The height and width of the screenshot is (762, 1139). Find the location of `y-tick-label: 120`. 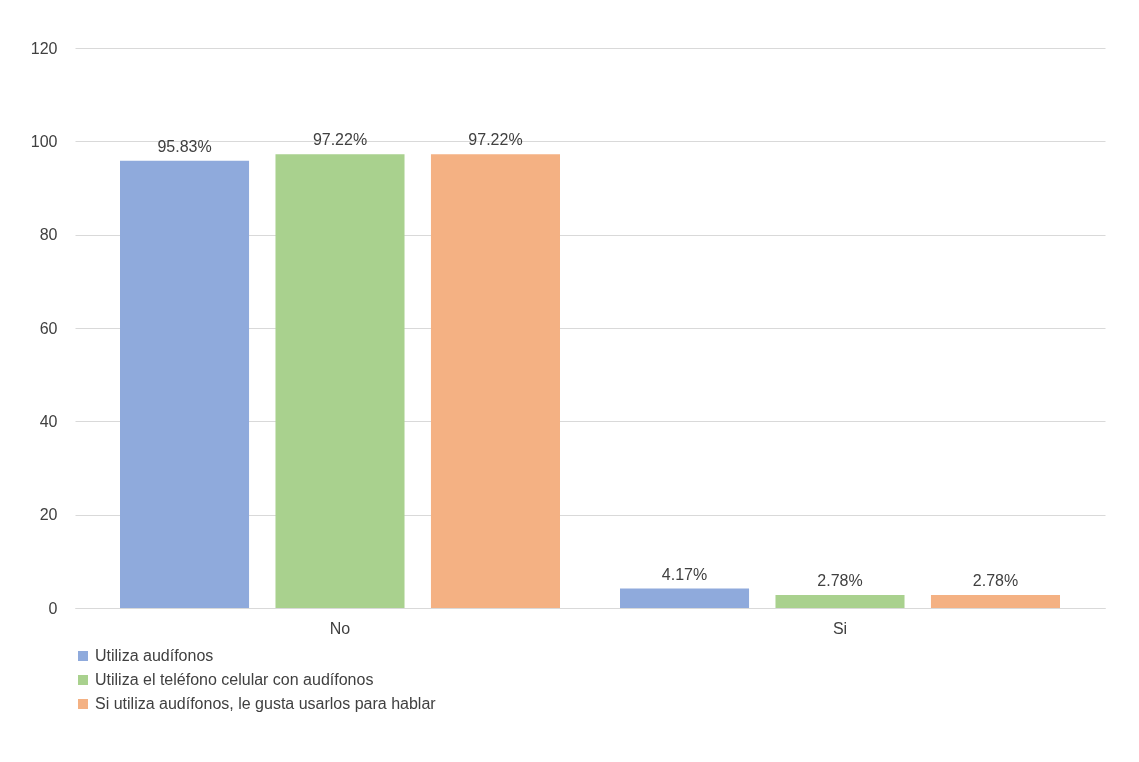

y-tick-label: 120 is located at coordinates (44, 48).